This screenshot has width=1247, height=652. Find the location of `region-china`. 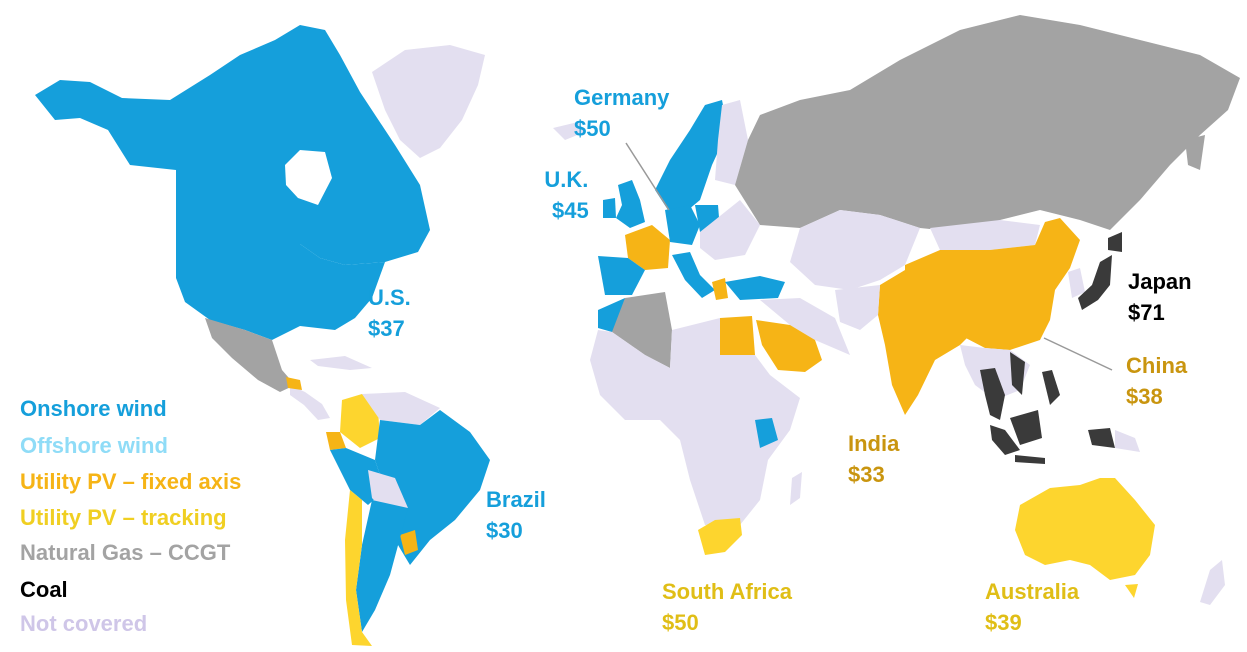

region-china is located at coordinates (992, 284).